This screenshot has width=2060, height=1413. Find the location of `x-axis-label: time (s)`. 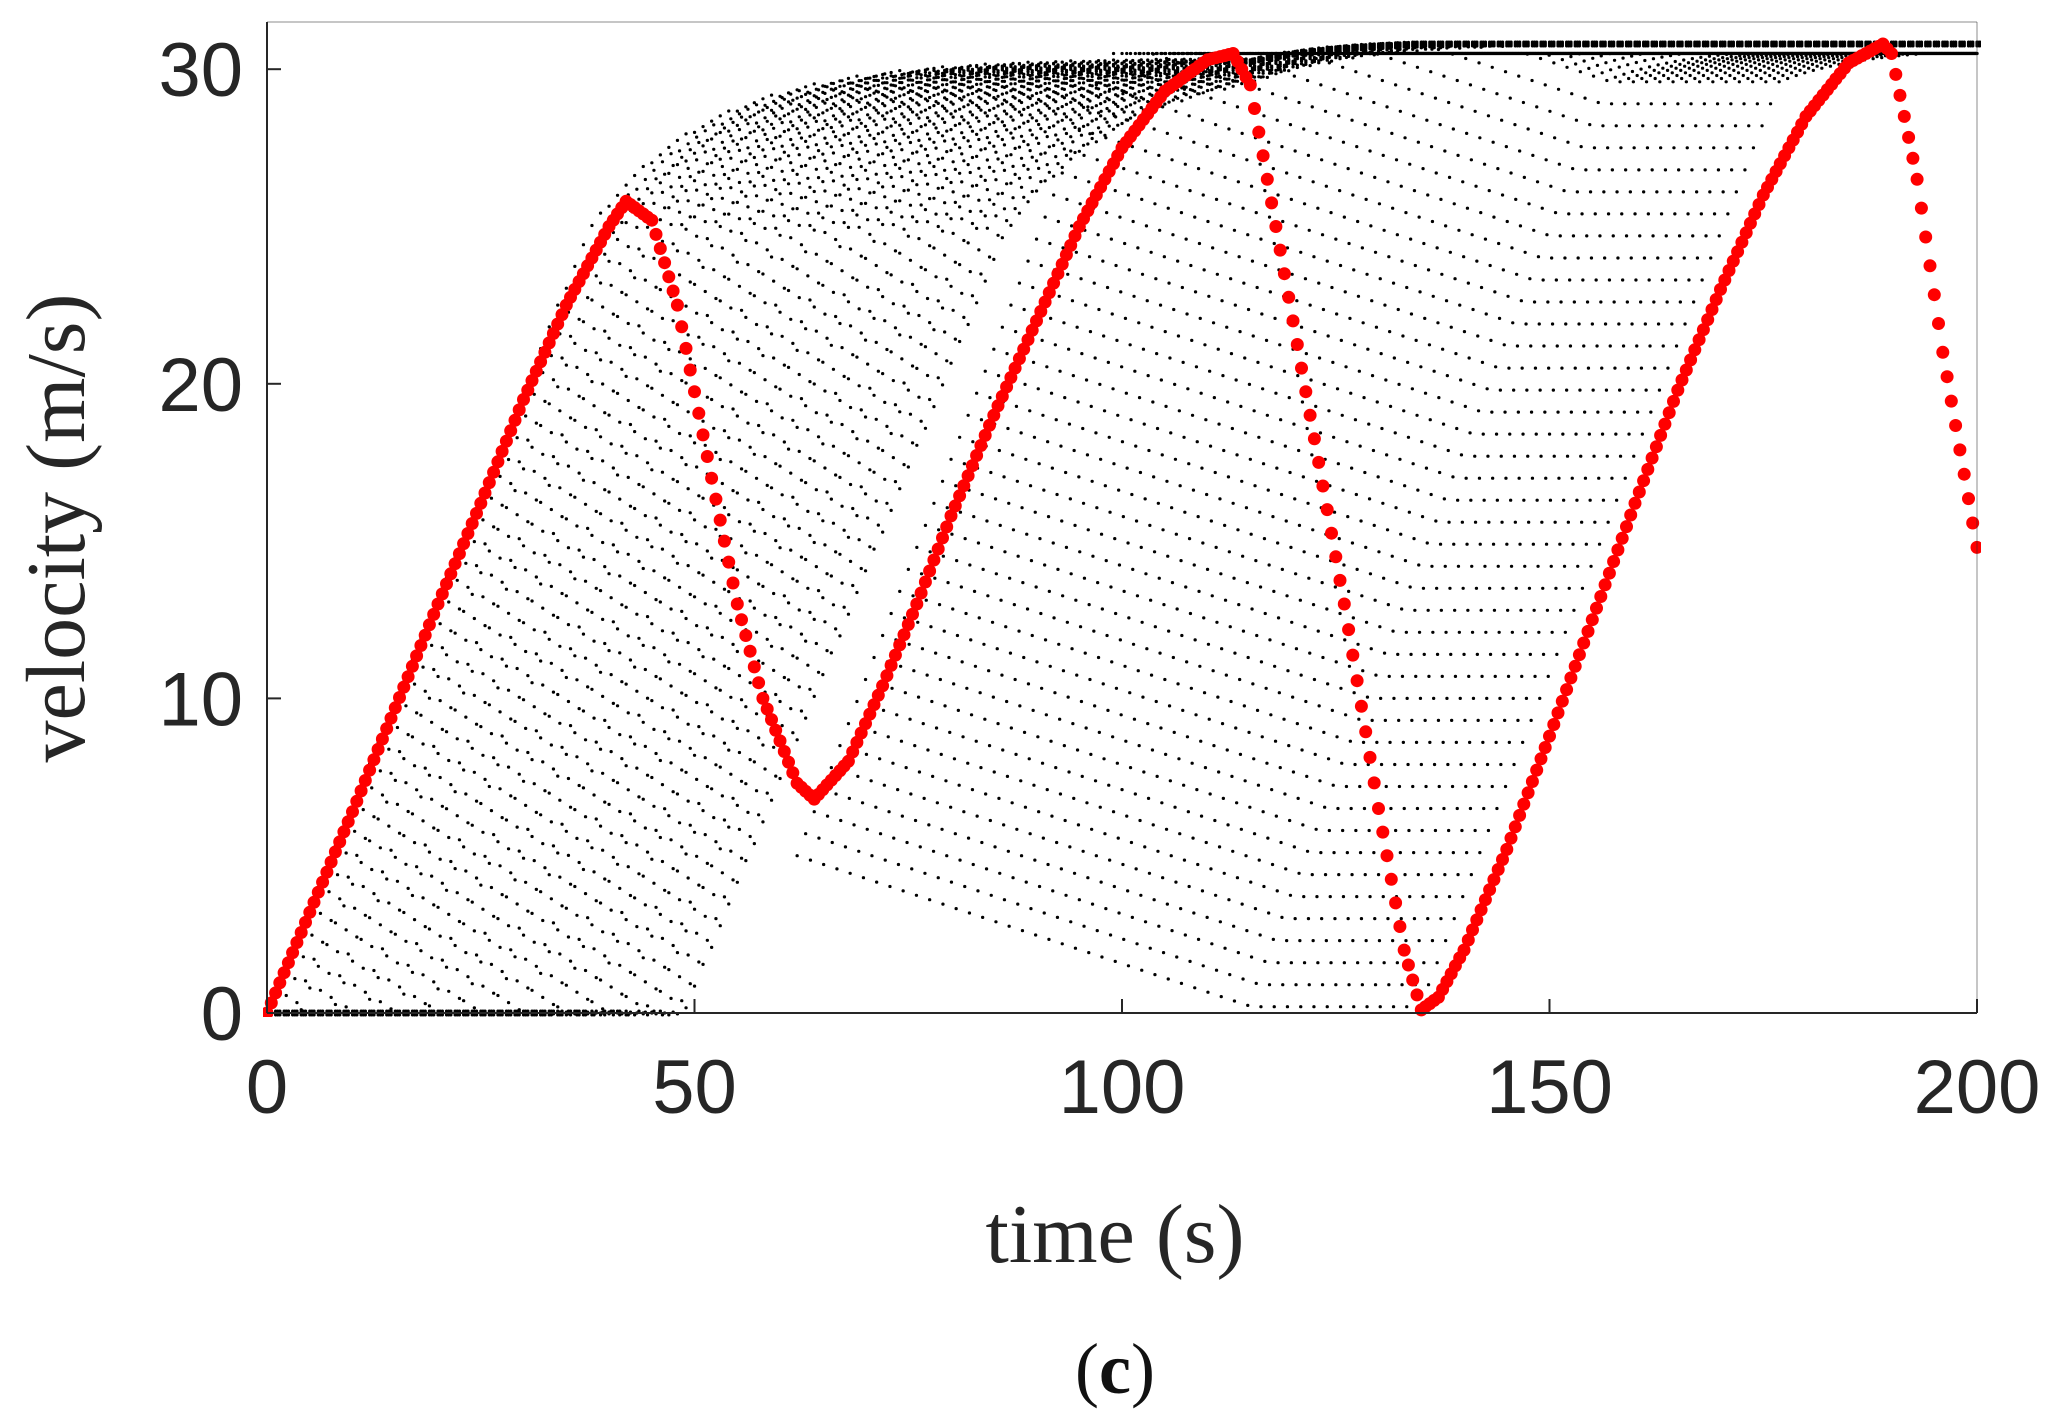

x-axis-label: time (s) is located at coordinates (1115, 1234).